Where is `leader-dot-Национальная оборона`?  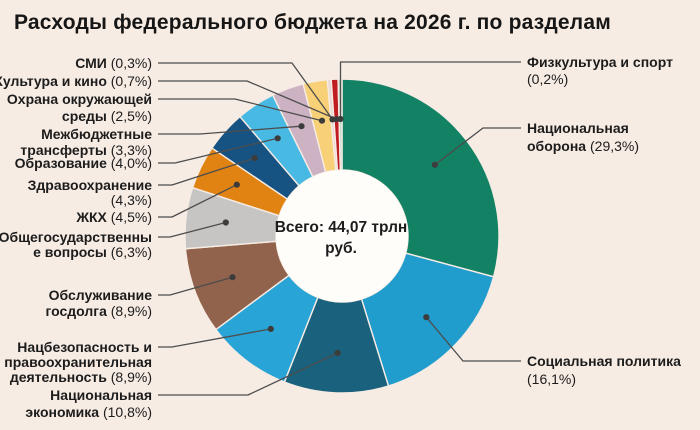
leader-dot-Национальная оборона is located at coordinates (434, 164).